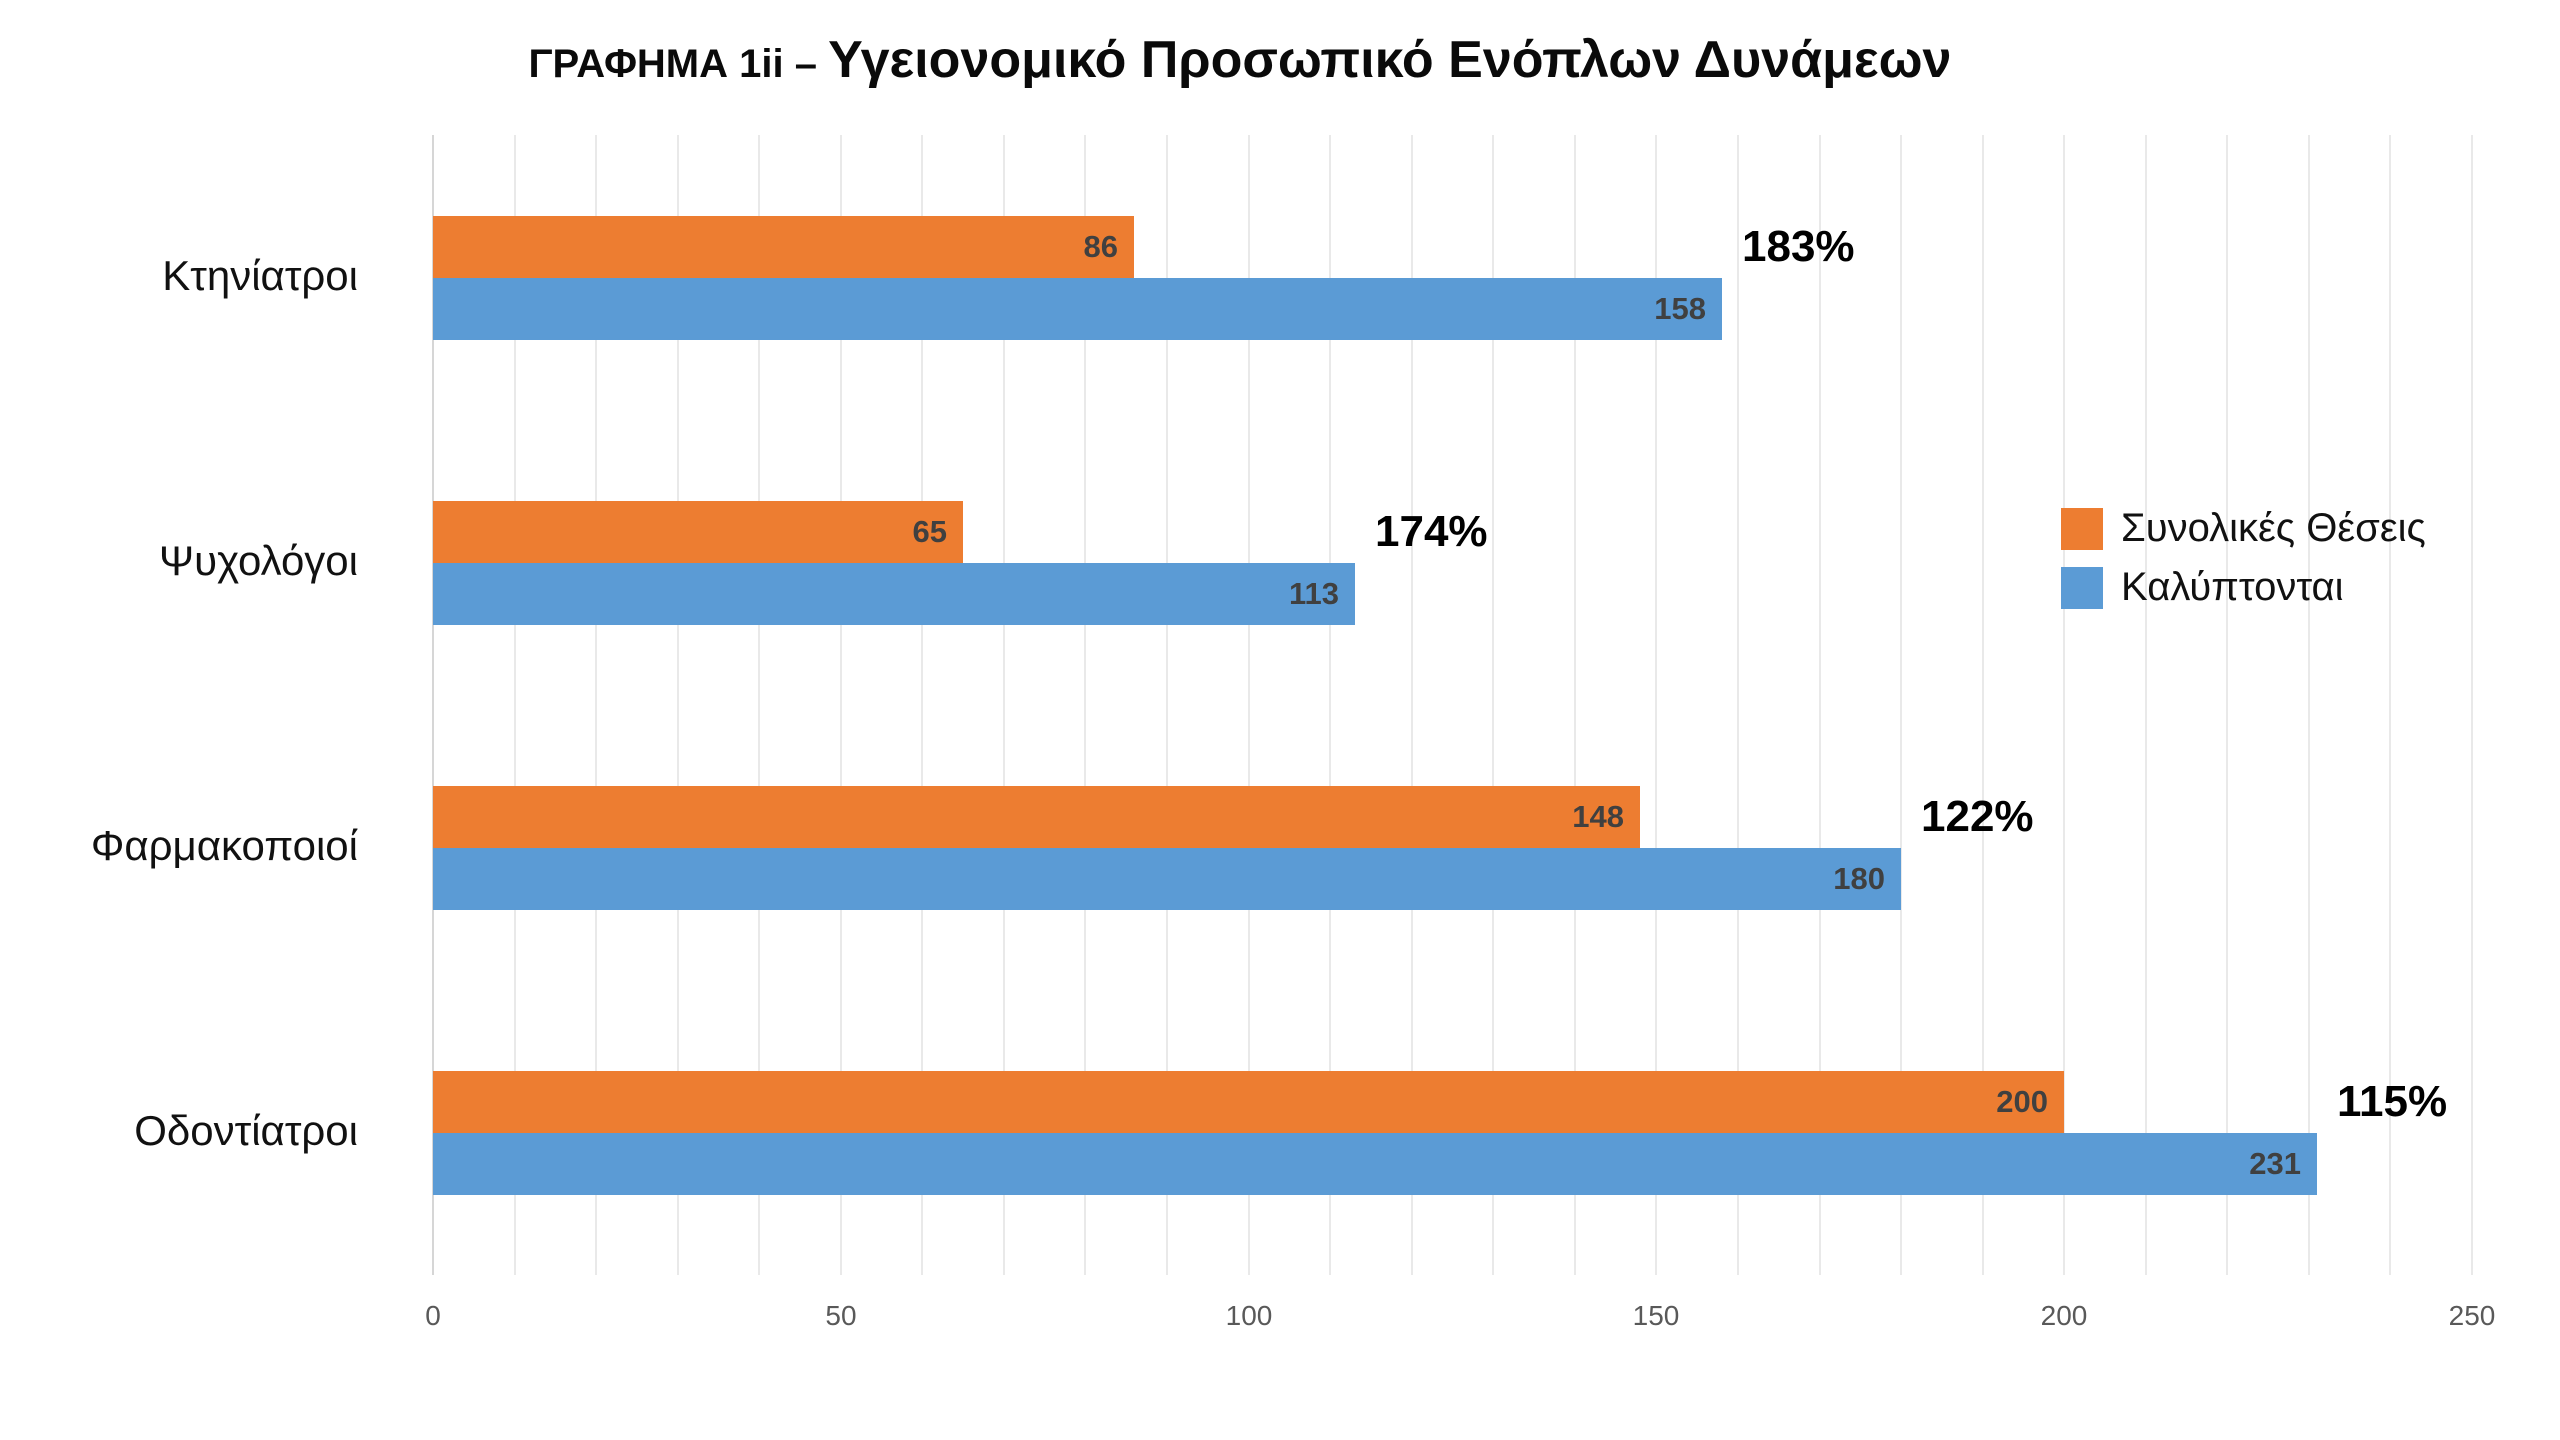 The height and width of the screenshot is (1440, 2560). I want to click on legend-label: Καλύπτονται, so click(2232, 587).